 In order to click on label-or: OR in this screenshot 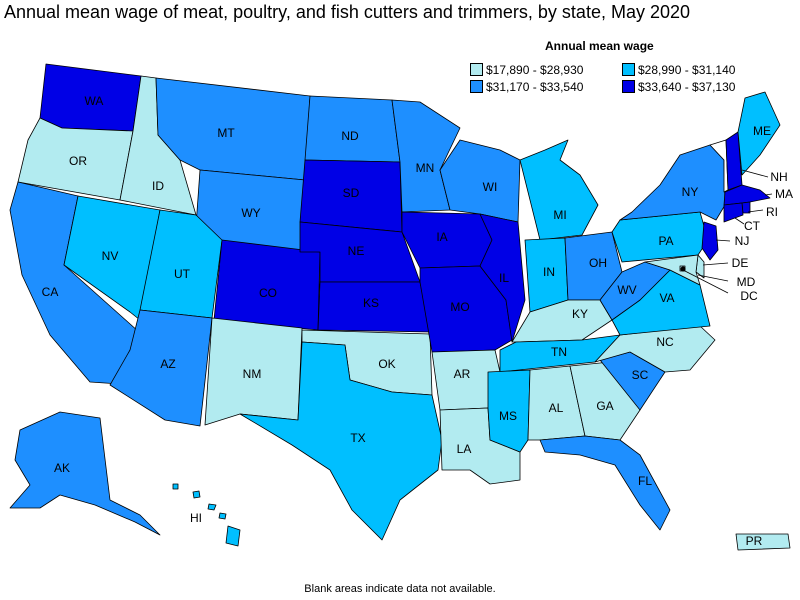, I will do `click(78, 161)`.